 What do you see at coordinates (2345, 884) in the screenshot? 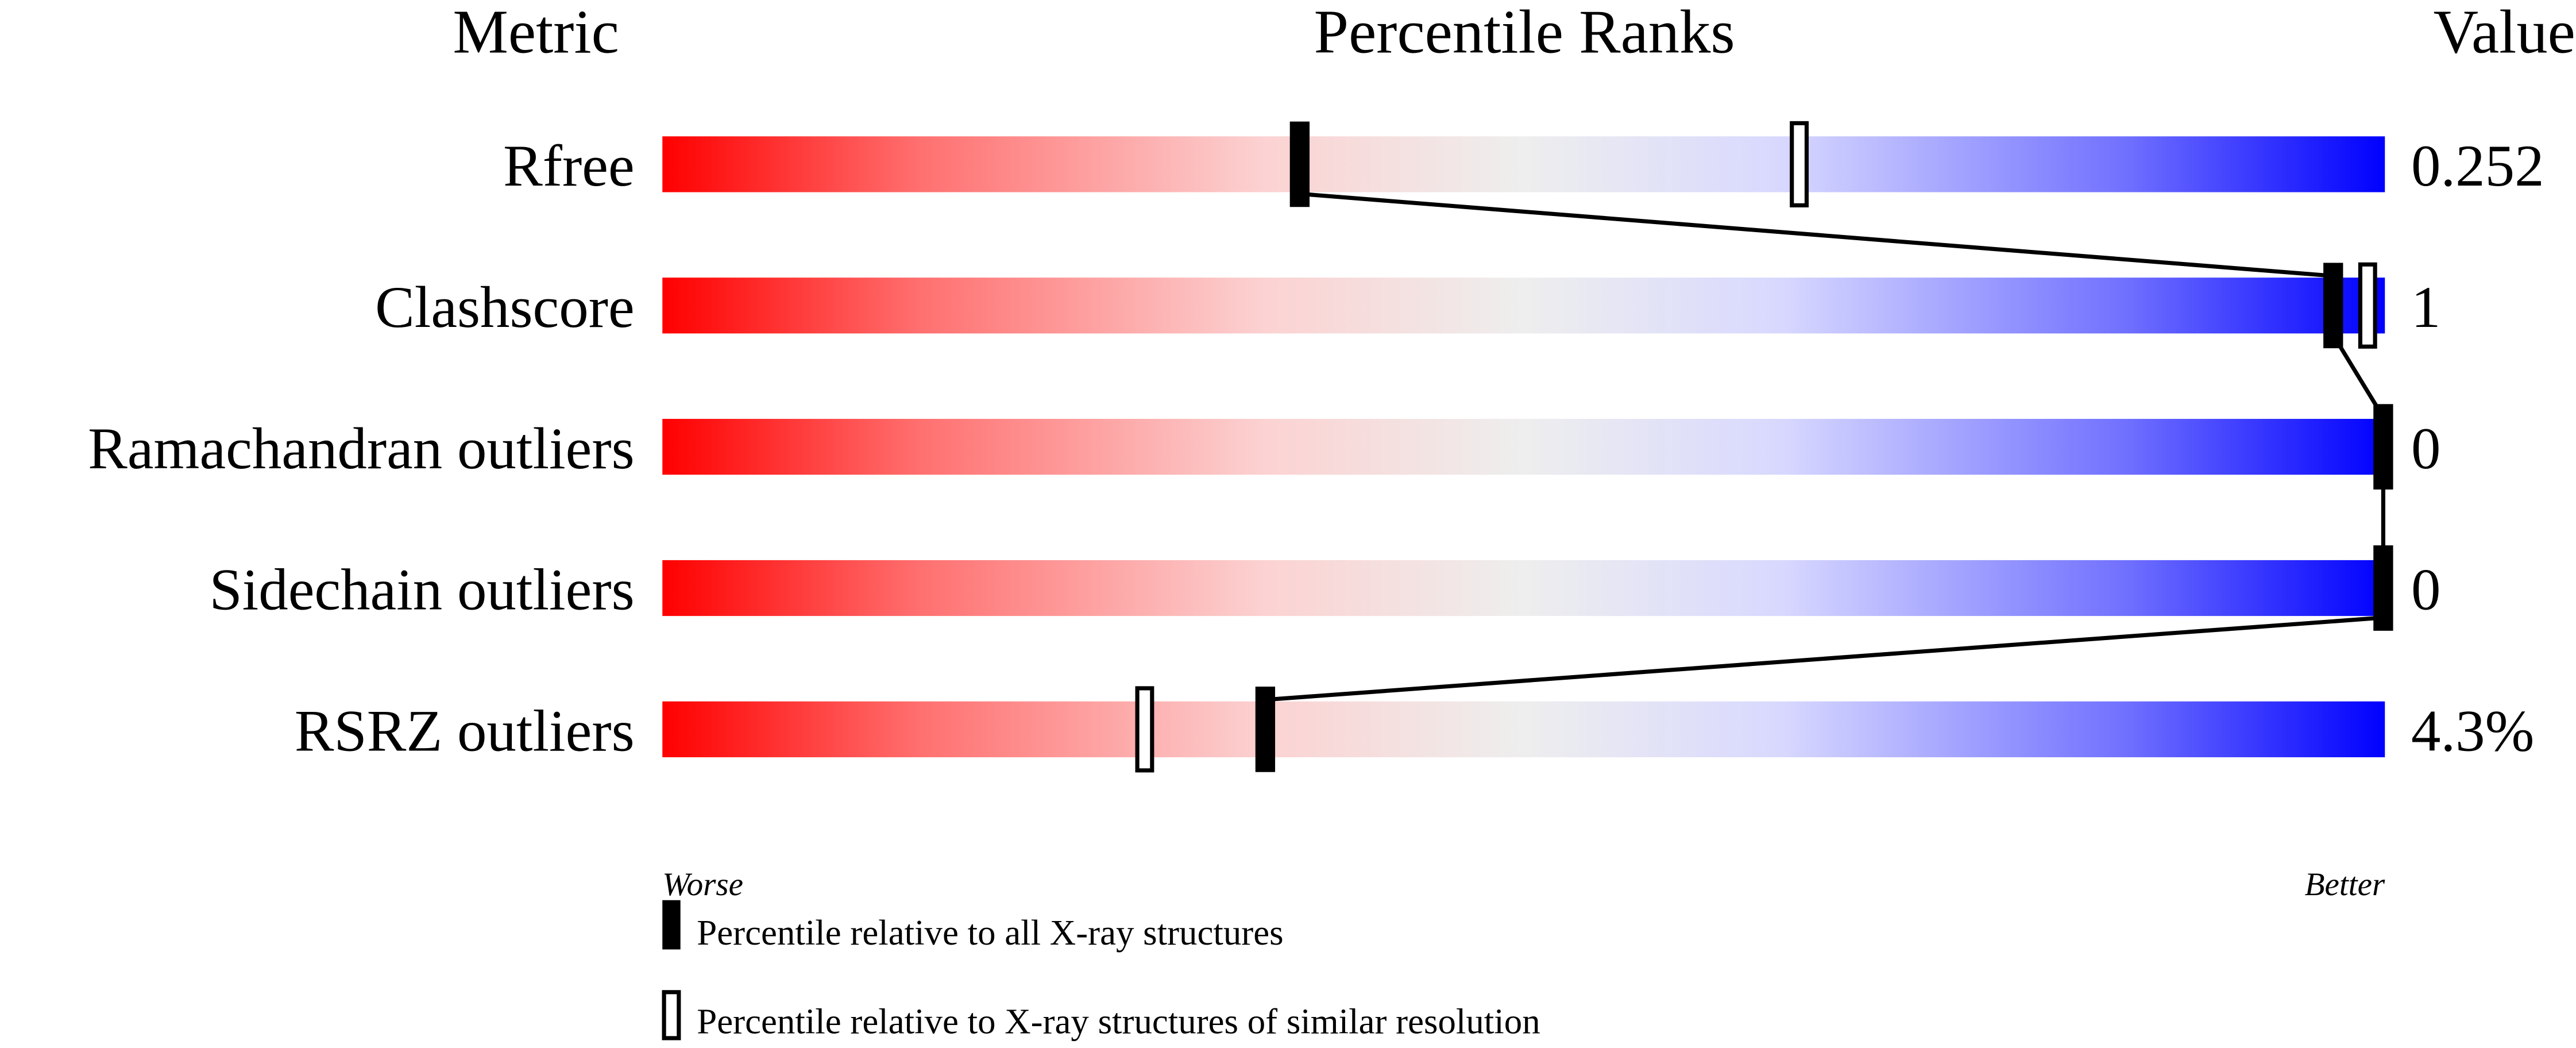
I see `axis-label-better: Better` at bounding box center [2345, 884].